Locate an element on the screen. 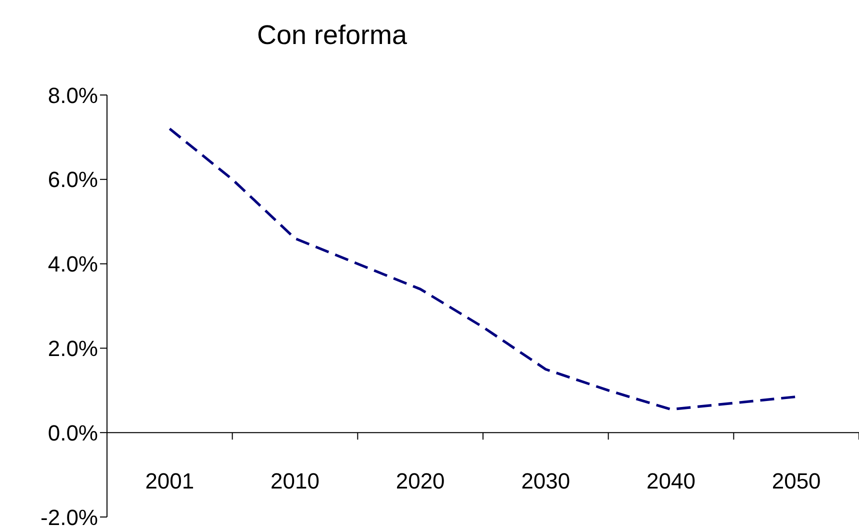  x-tick-label: 2050 is located at coordinates (796, 481).